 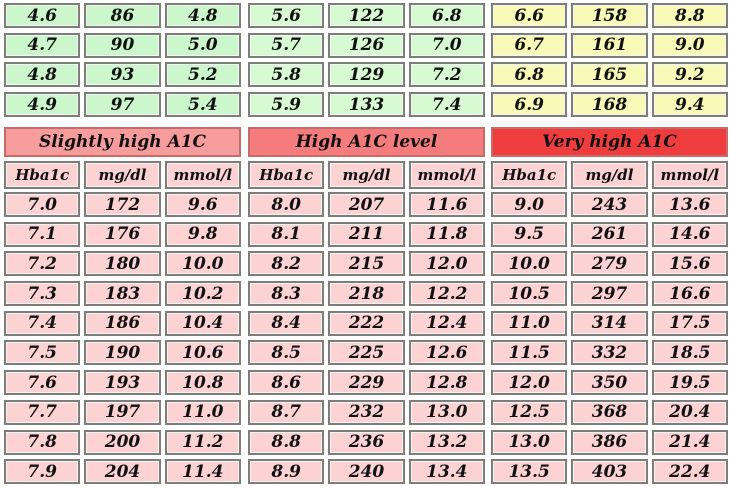 What do you see at coordinates (42, 15) in the screenshot?
I see `table-cell: 4.6` at bounding box center [42, 15].